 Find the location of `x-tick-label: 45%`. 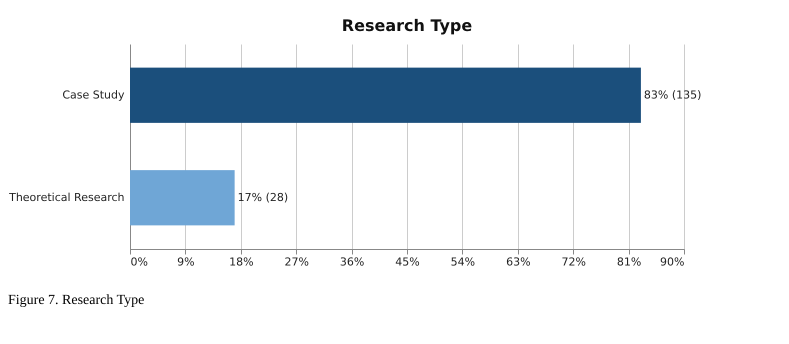

x-tick-label: 45% is located at coordinates (407, 262).